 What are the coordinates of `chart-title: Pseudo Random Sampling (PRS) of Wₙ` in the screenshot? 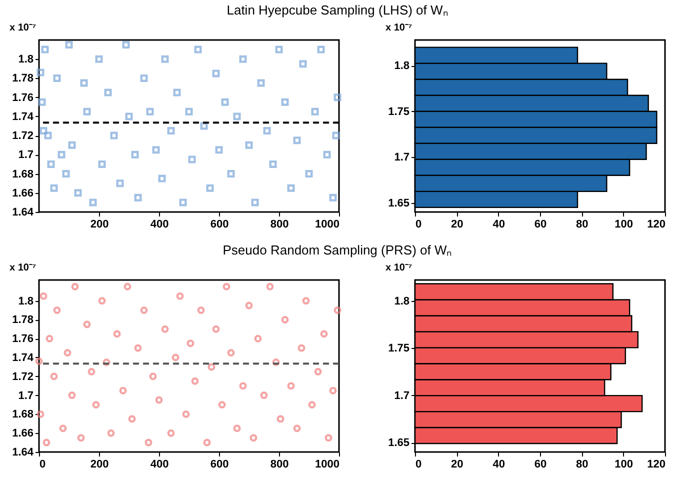 It's located at (337, 250).